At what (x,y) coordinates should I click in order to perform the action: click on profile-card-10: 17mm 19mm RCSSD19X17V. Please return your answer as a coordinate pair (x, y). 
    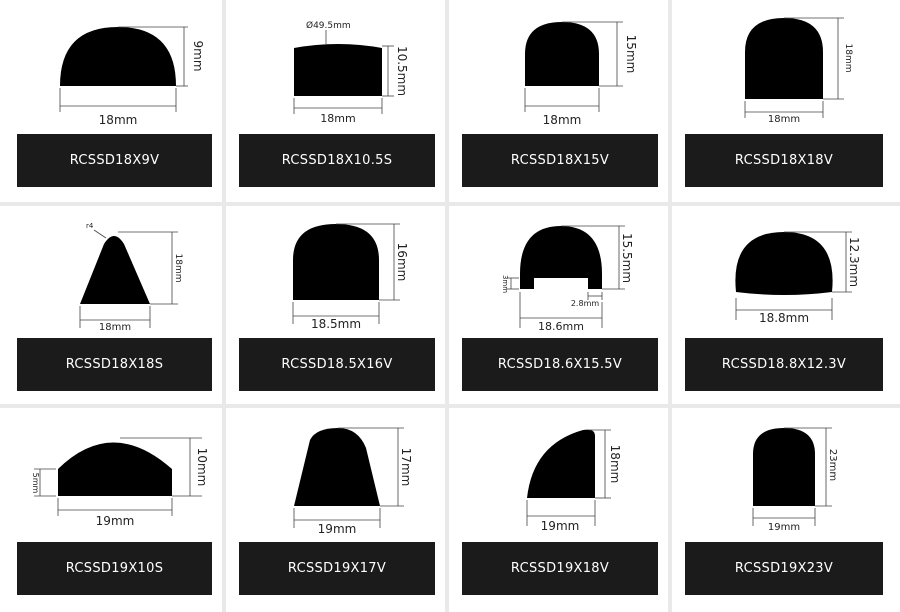
    Looking at the image, I should click on (335, 510).